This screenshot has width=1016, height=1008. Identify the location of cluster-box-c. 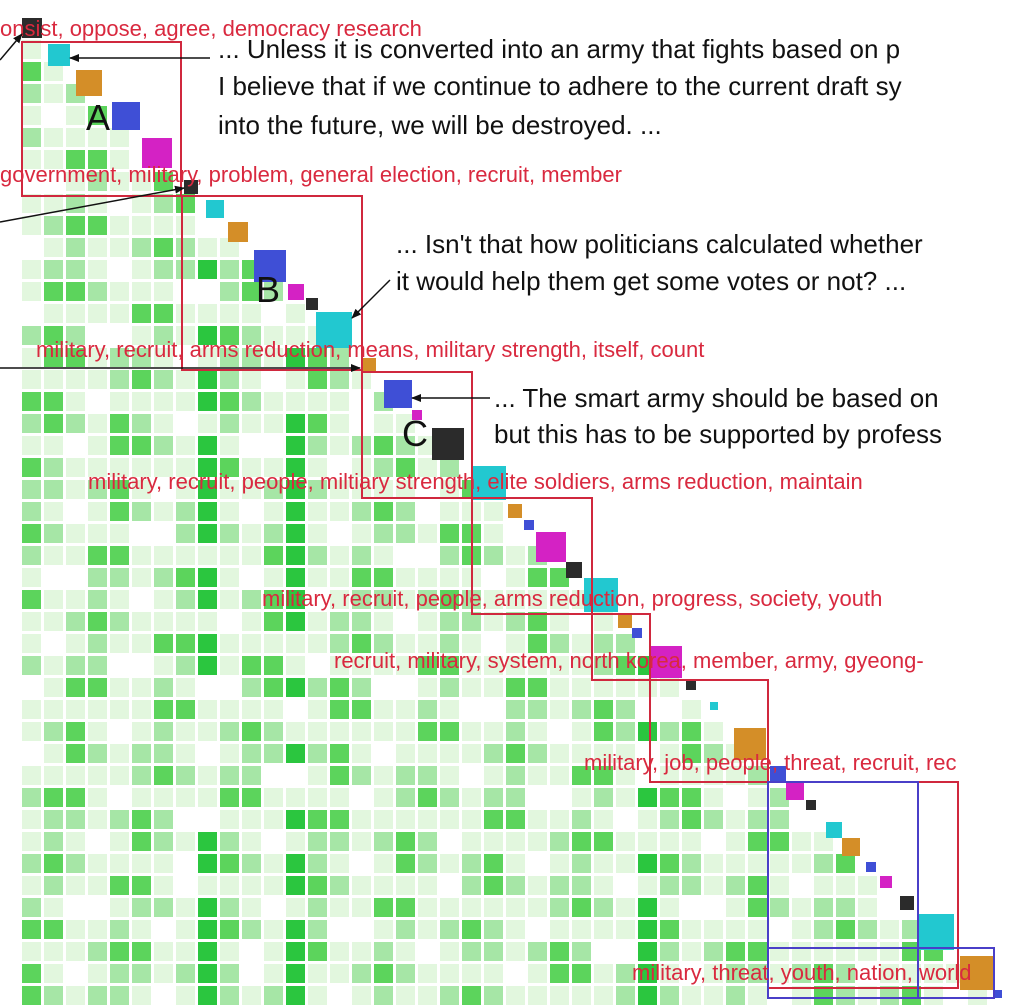
(417, 435).